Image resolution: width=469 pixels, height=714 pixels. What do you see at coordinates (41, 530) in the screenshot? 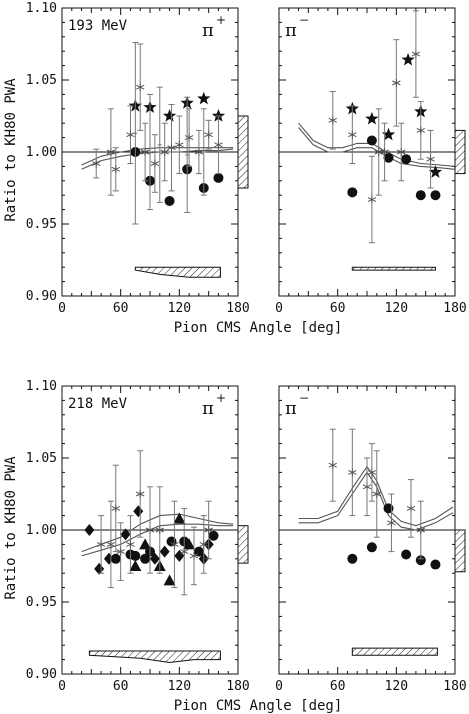
I see `y-tick-label: 1.00` at bounding box center [41, 530].